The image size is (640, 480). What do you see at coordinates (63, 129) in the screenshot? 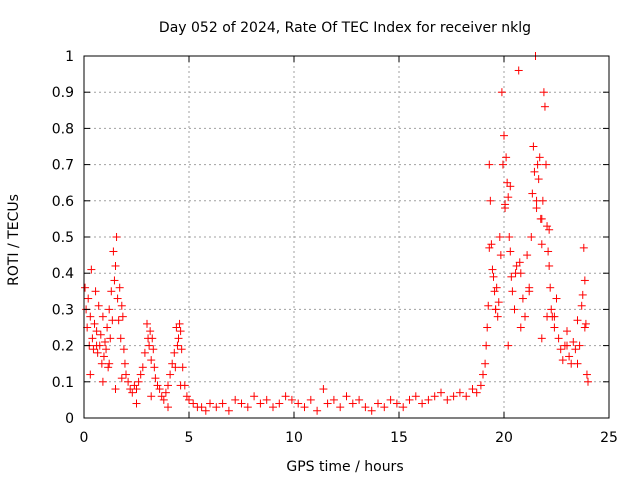
I see `y-tick-label: 0.8` at bounding box center [63, 129].